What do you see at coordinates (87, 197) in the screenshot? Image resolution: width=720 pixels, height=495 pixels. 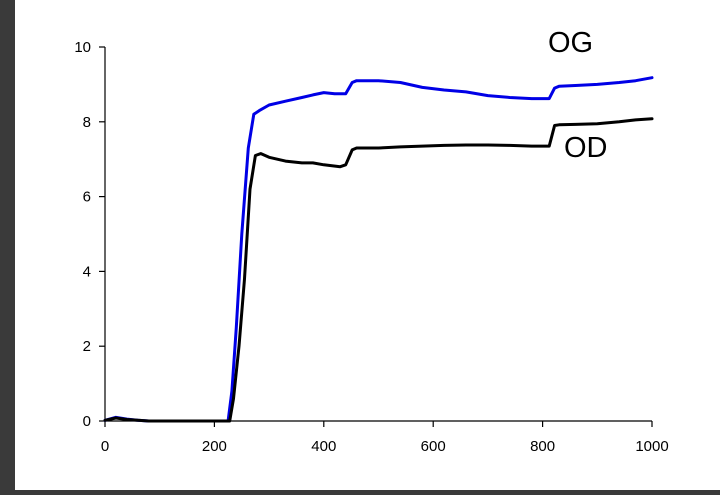 I see `y-tick-label: 6` at bounding box center [87, 197].